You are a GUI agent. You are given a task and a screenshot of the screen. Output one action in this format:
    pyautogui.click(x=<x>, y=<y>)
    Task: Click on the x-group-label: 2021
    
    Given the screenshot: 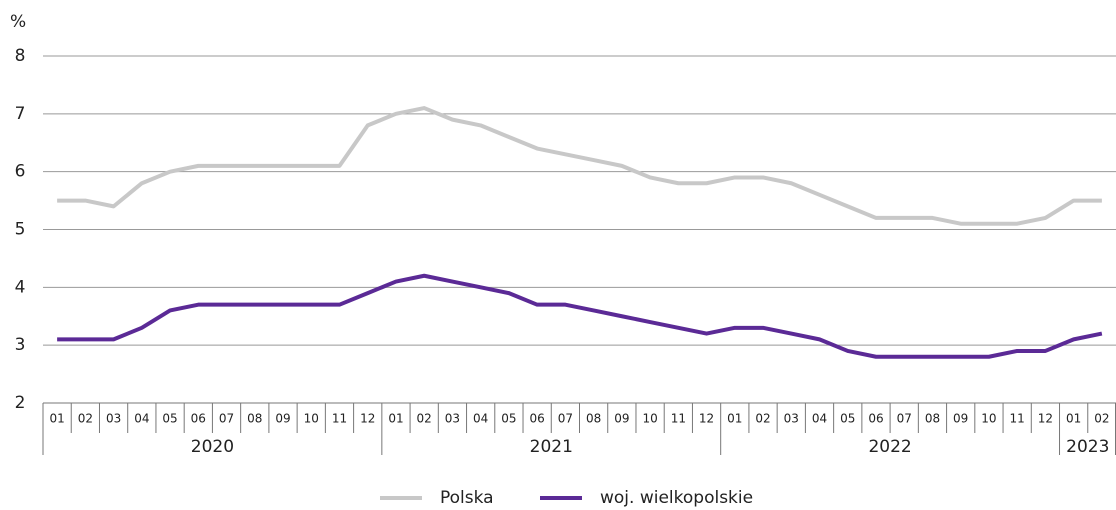 What is the action you would take?
    pyautogui.click(x=551, y=447)
    